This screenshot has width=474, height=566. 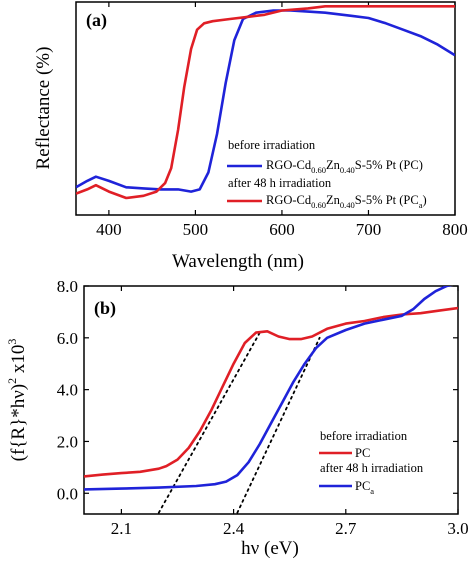 I want to click on y-tick-label-b-0: 0.0, so click(x=67, y=493).